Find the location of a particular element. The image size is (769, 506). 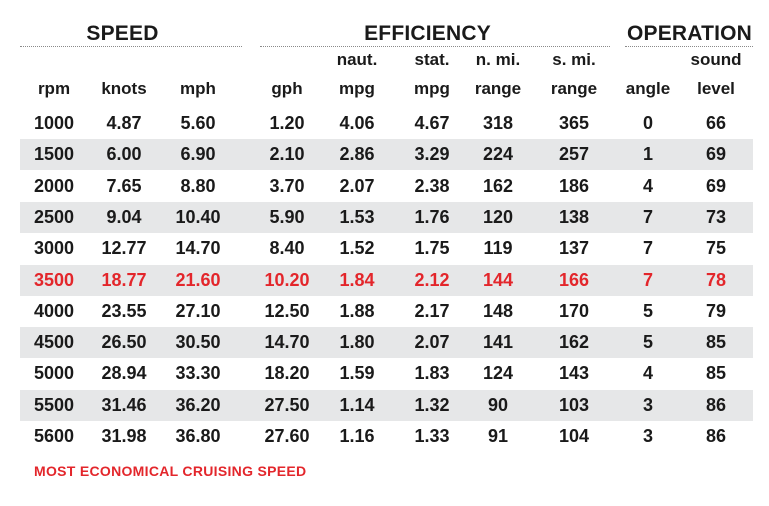

cell-gph: 27.50 is located at coordinates (287, 404).